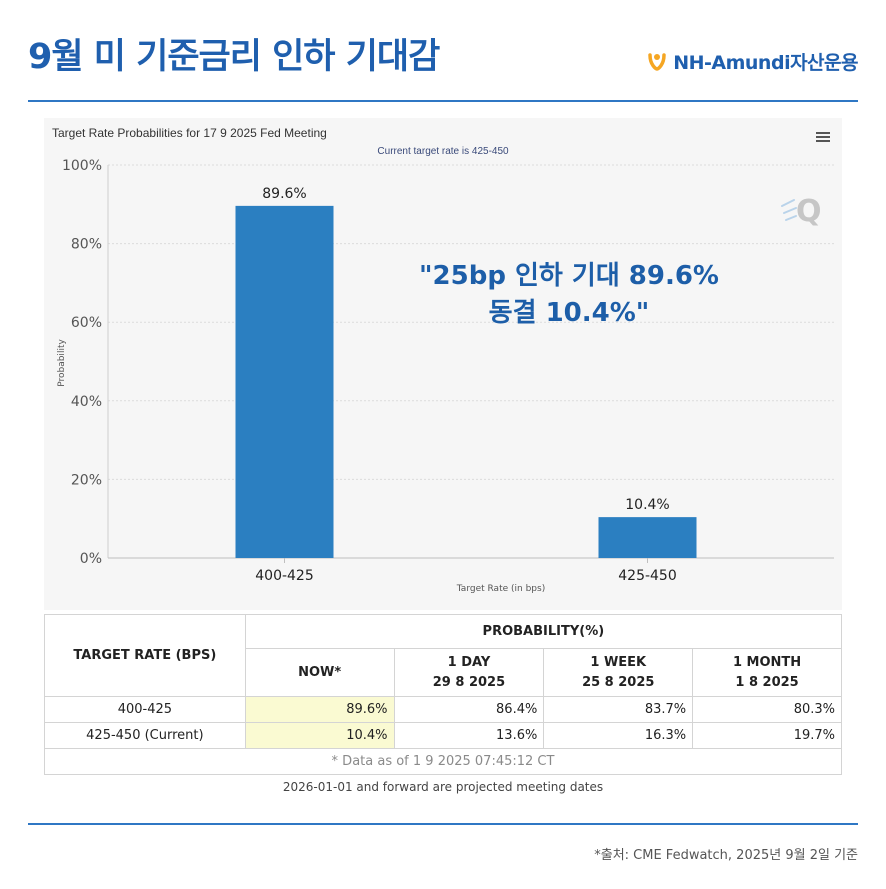  I want to click on brand-name: NH-Amundi자산운용, so click(765, 63).